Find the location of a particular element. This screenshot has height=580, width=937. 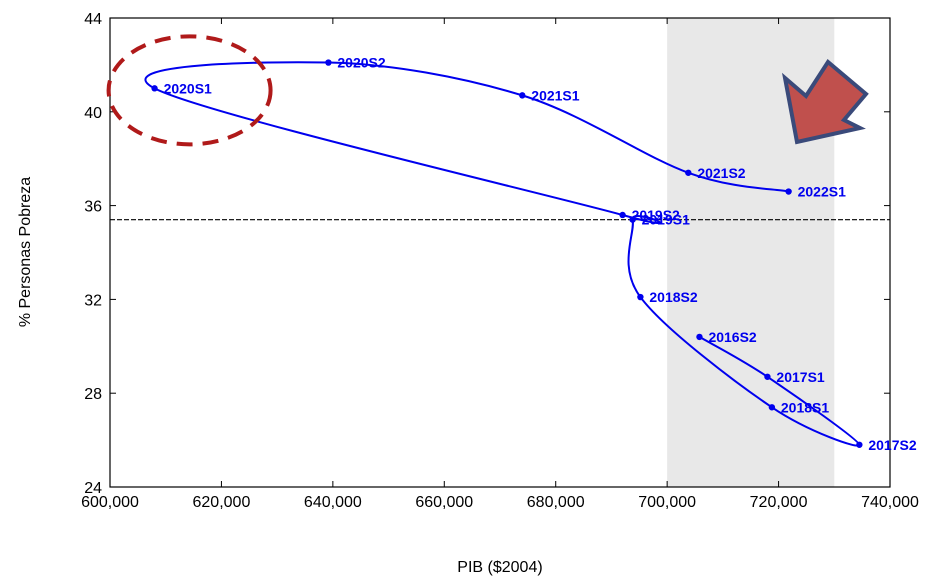

y-tick-label: 24 is located at coordinates (93, 488).